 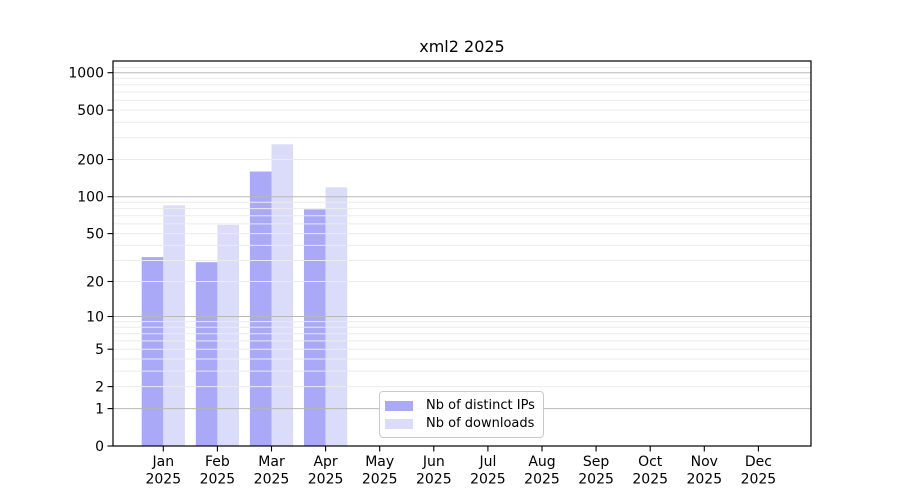 What do you see at coordinates (152, 351) in the screenshot?
I see `bar-distinct-ips-jan` at bounding box center [152, 351].